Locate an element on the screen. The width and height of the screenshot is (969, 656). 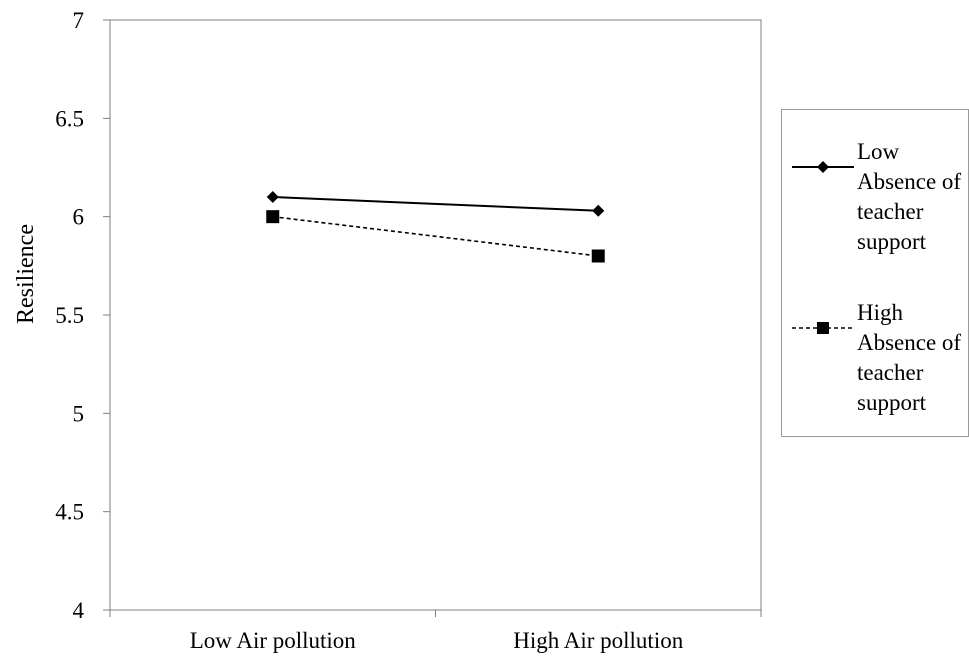
x-tick-label: High Air pollution is located at coordinates (598, 640).